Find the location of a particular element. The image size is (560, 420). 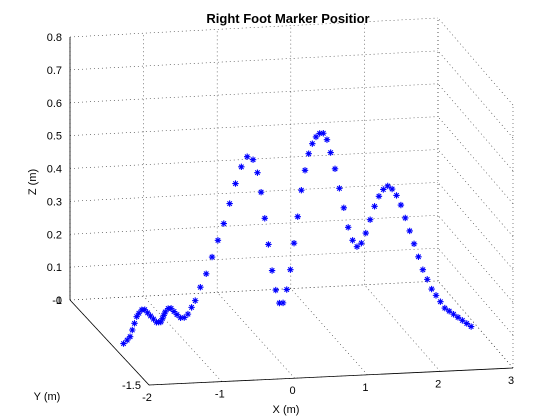

z-axis-label: Z (m) is located at coordinates (33, 182).